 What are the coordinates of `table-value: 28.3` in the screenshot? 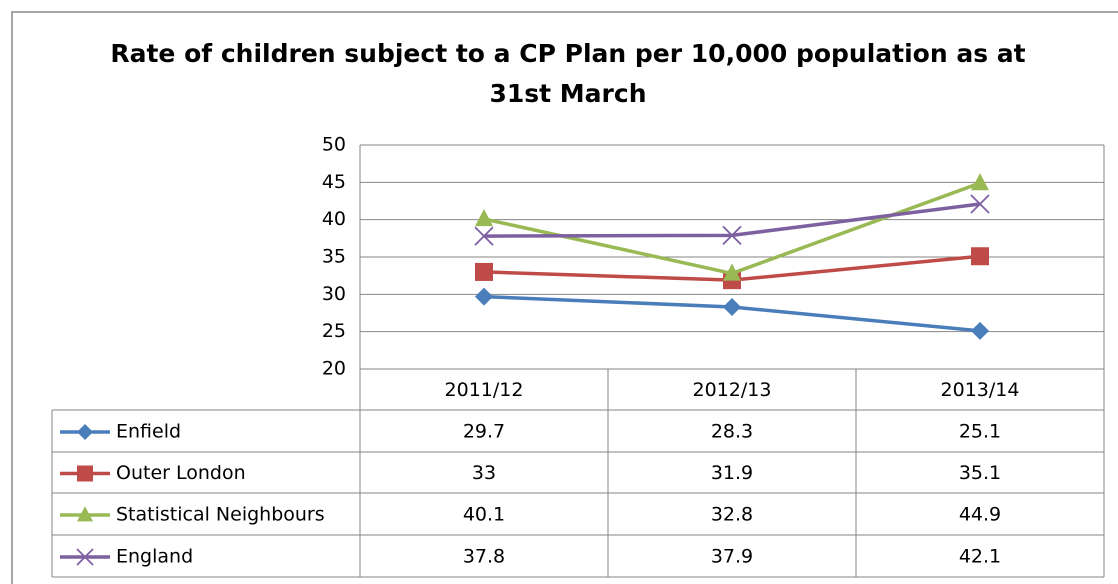 It's located at (732, 432).